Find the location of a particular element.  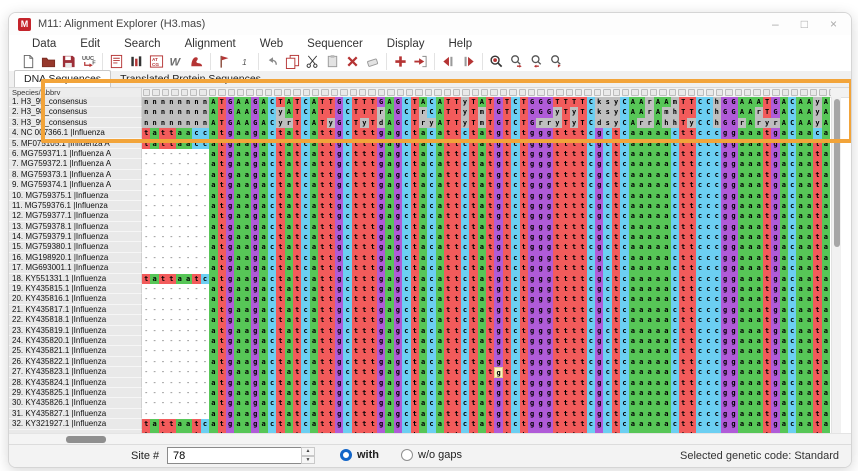

species-label: 11. MG759376.1 |Influenza is located at coordinates (75, 206).